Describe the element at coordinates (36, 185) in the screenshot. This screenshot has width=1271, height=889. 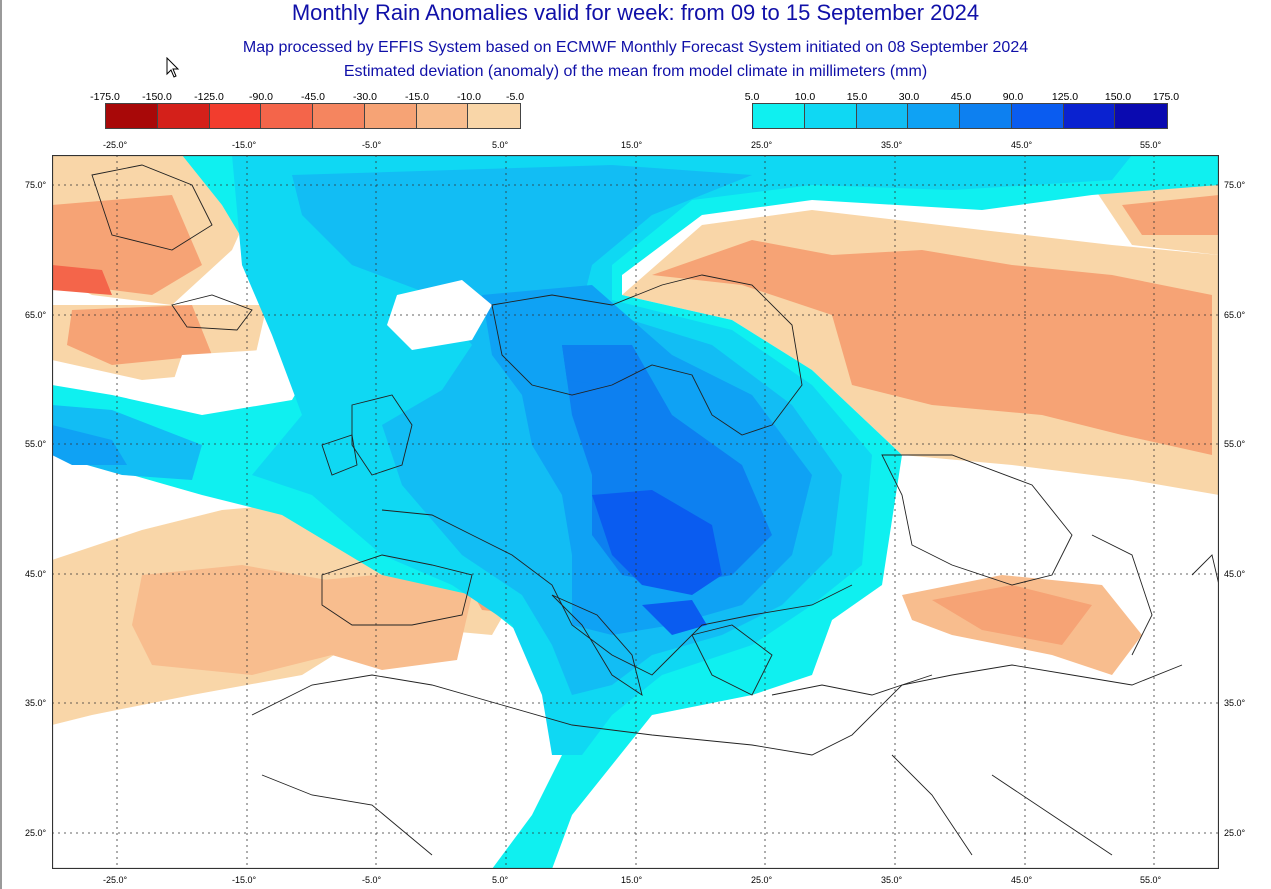
I see `lat-tick-left: 75.0°` at that location.